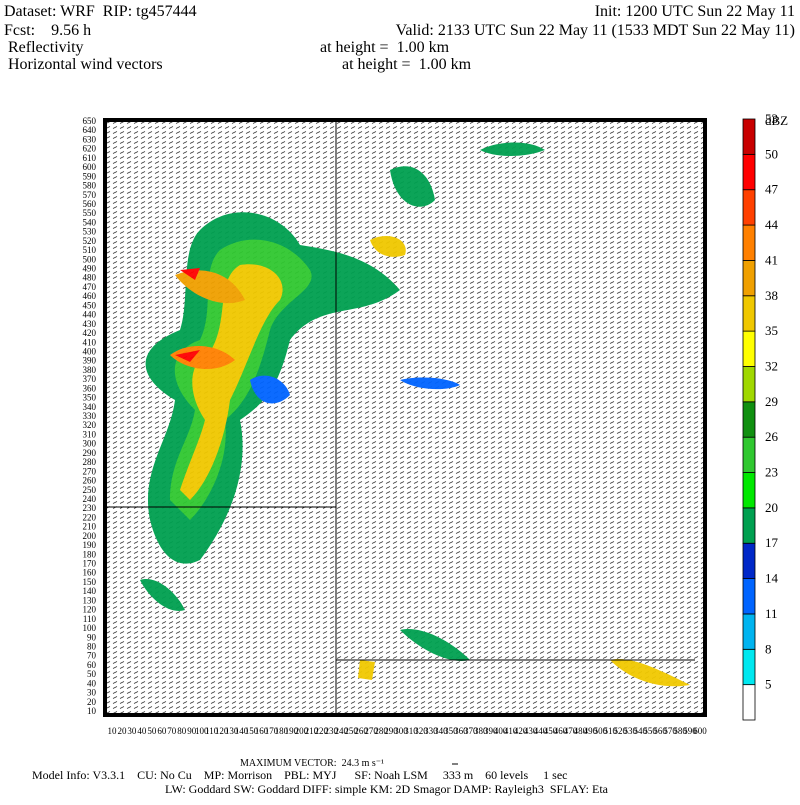 The height and width of the screenshot is (805, 800). What do you see at coordinates (222, 731) in the screenshot?
I see `x-tick-label: 120` at bounding box center [222, 731].